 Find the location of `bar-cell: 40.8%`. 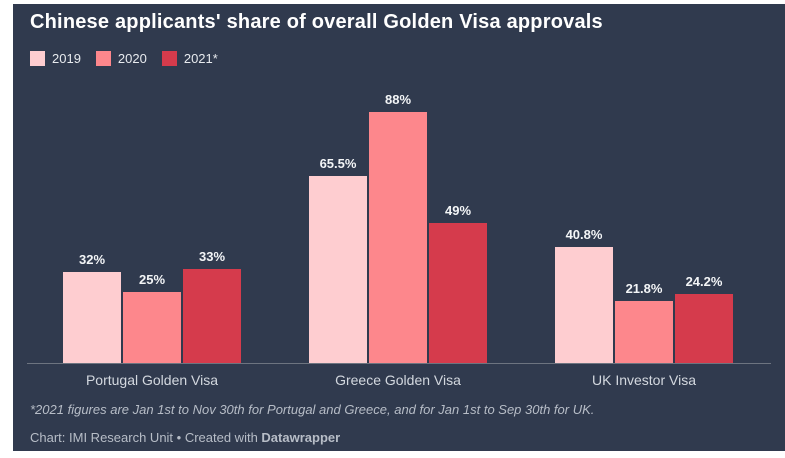

bar-cell: 40.8% is located at coordinates (584, 295).